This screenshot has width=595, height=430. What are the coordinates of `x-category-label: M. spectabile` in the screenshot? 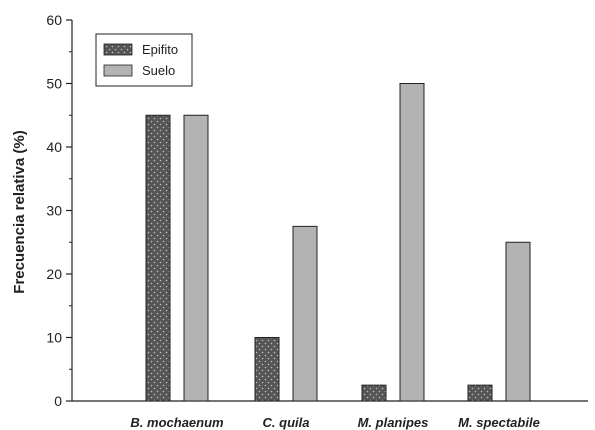 It's located at (499, 422).